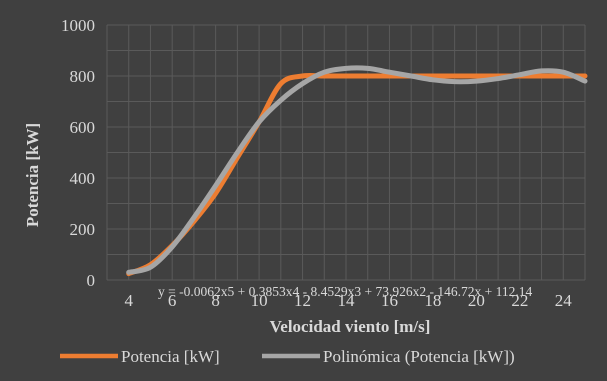 The image size is (607, 381). I want to click on y-tick-label: 0, so click(91, 280).